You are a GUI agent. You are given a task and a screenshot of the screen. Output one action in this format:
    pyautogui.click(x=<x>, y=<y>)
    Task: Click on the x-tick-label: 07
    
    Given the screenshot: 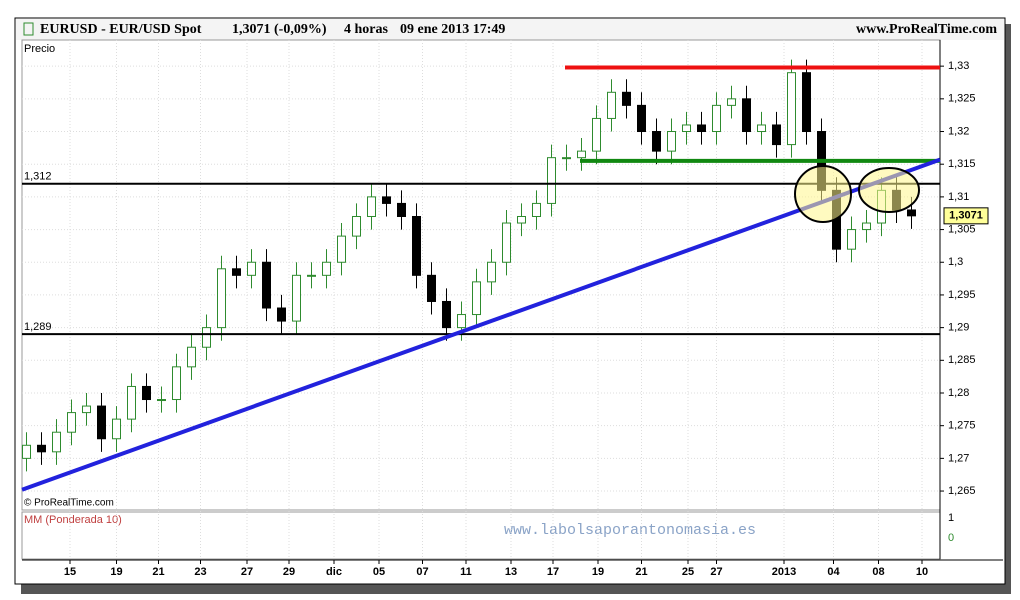 What is the action you would take?
    pyautogui.click(x=422, y=572)
    